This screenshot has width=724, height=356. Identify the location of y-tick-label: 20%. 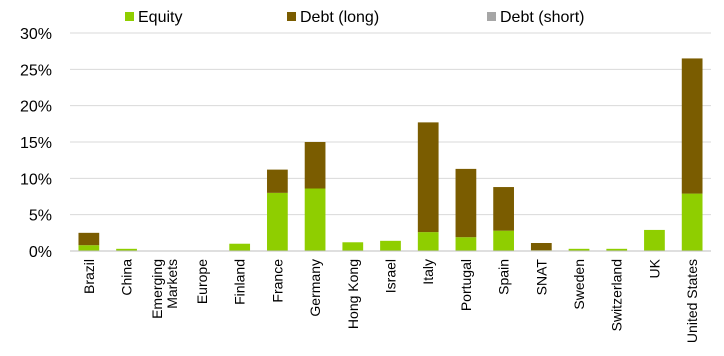
(36, 107).